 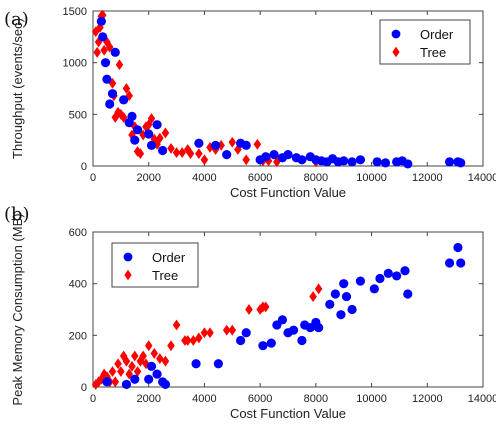 I want to click on x-axis-label: Cost Function Value, so click(x=288, y=192).